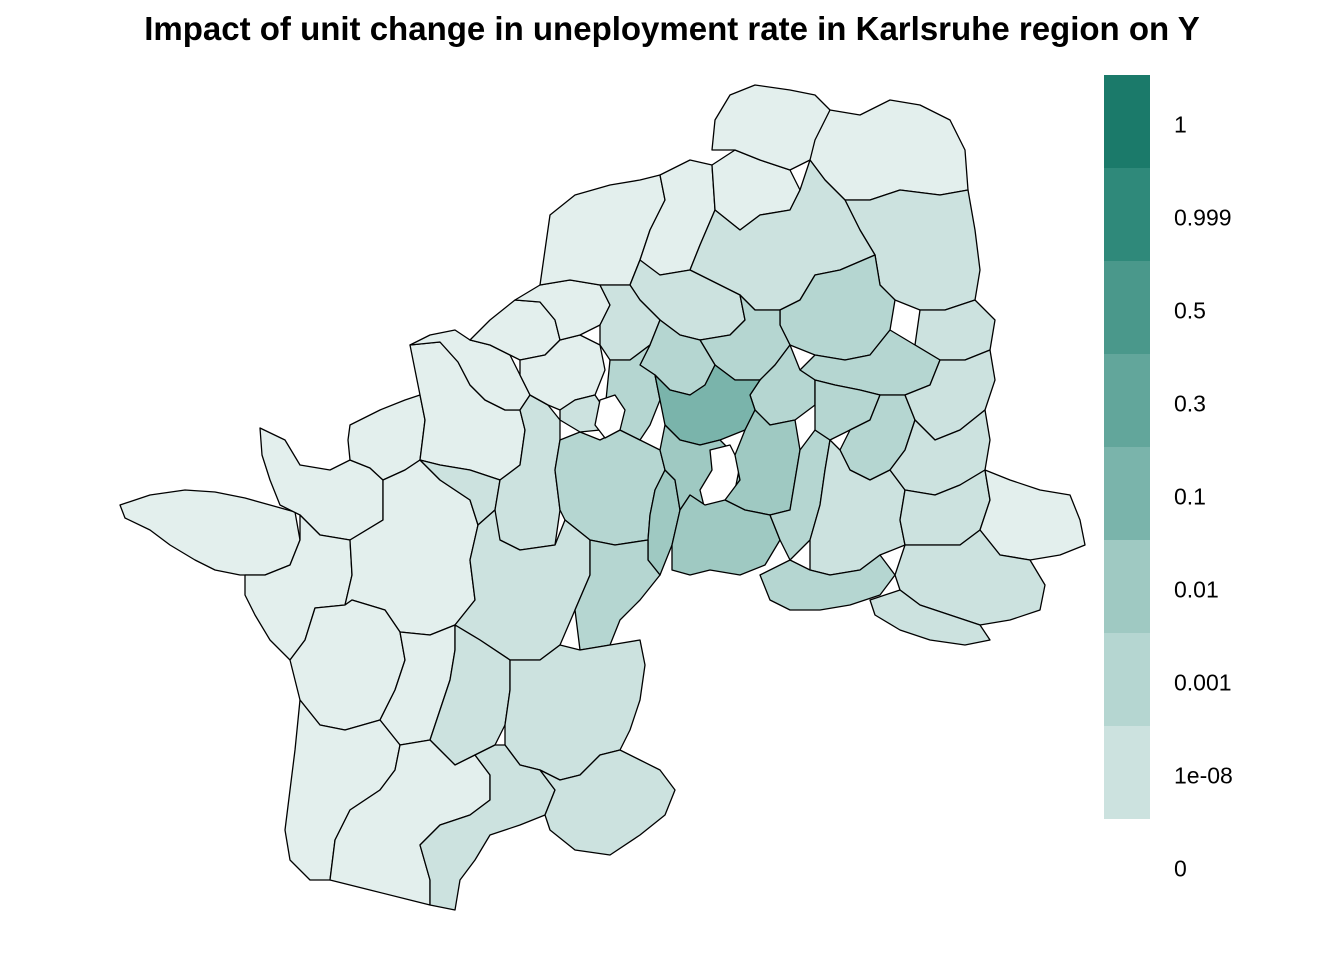 Image resolution: width=1344 pixels, height=960 pixels. Describe the element at coordinates (1180, 124) in the screenshot. I see `legend-label: 1` at that location.